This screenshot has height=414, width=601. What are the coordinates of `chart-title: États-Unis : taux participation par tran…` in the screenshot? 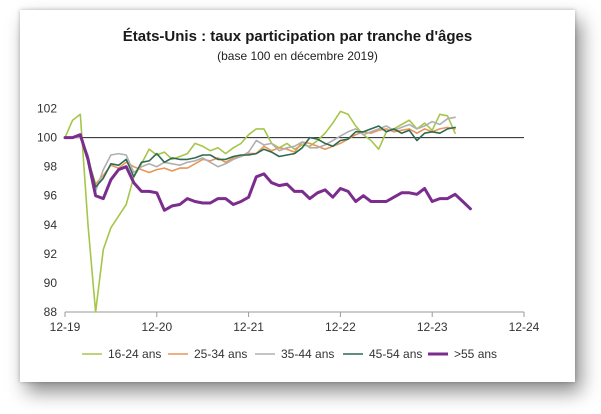 It's located at (297, 36).